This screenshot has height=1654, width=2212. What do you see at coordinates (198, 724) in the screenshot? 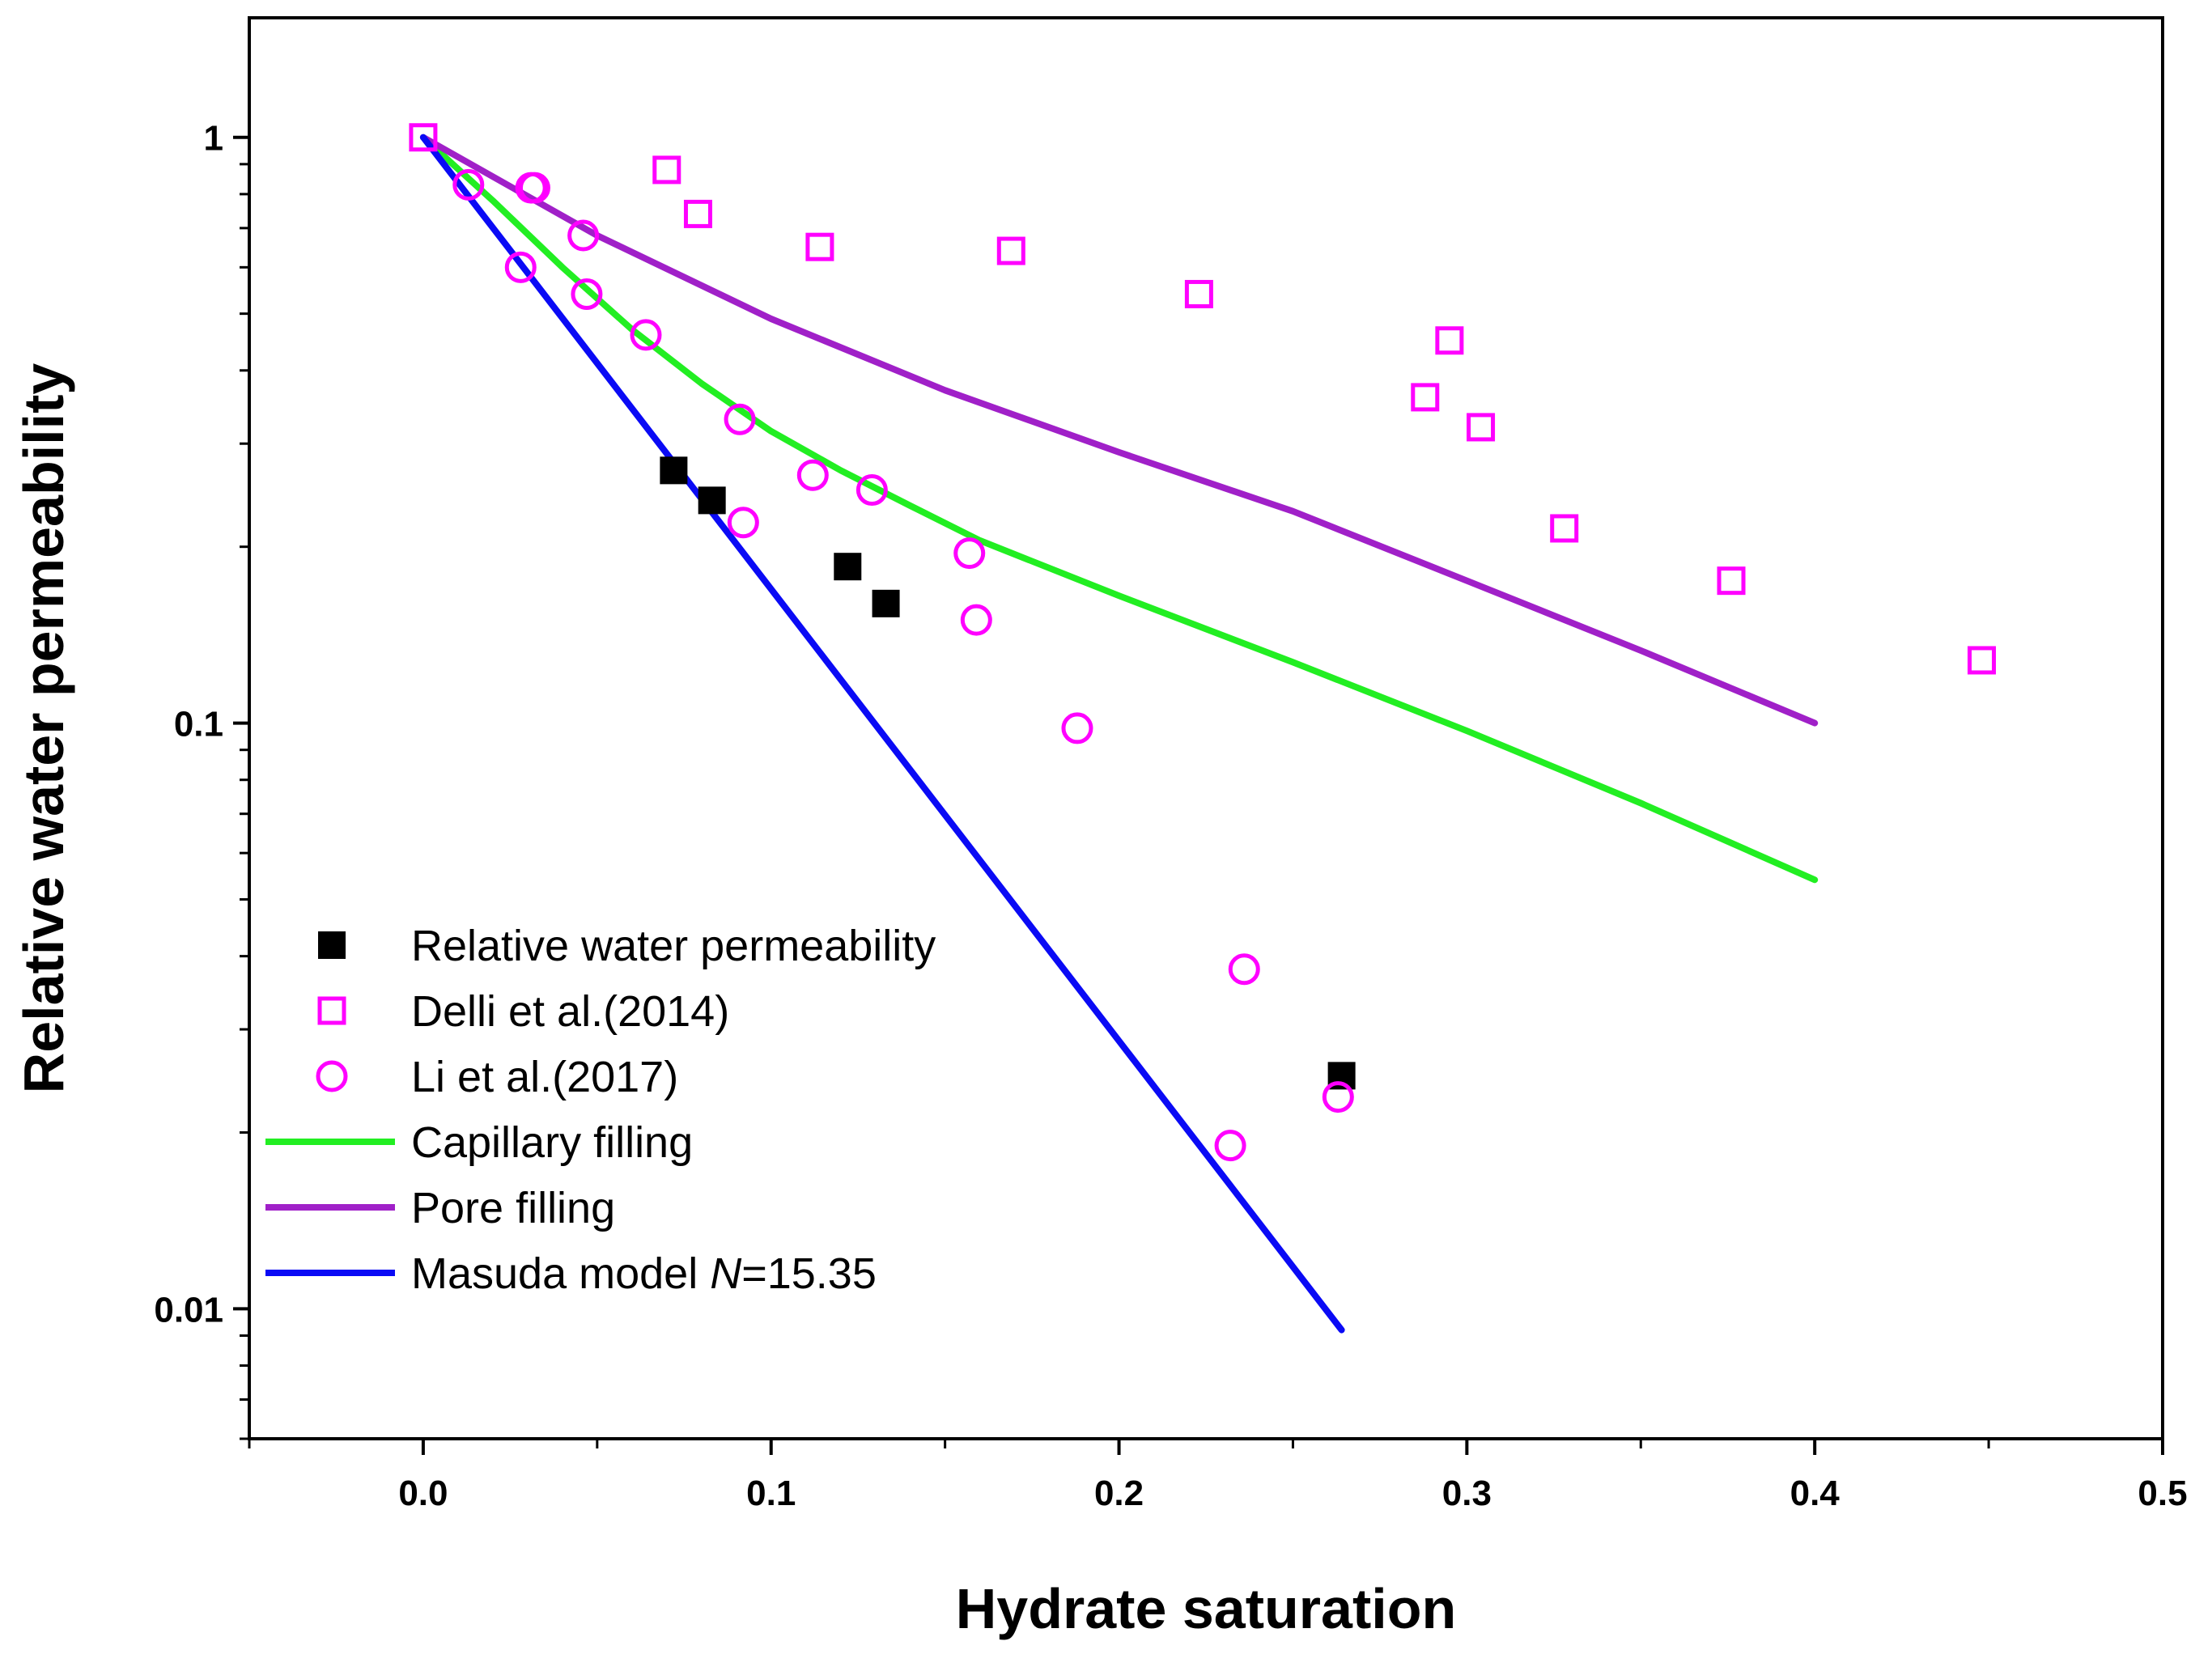
I see `y-tick-label: 0.1` at bounding box center [198, 724].